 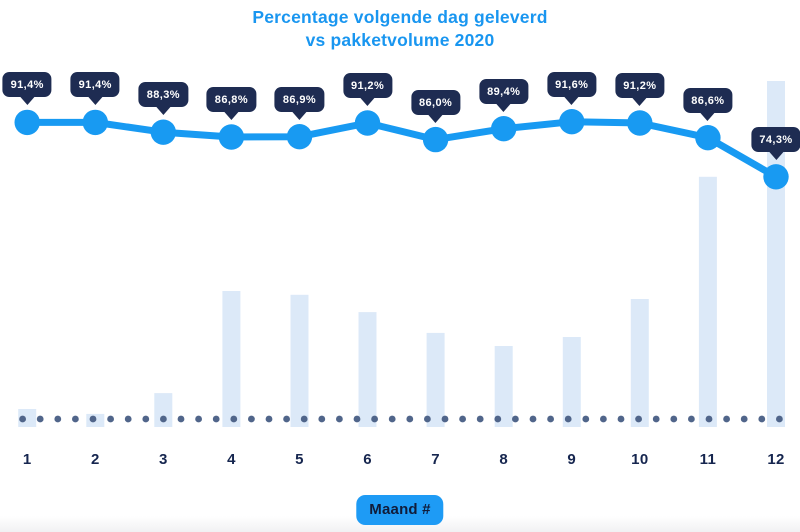 I want to click on x-axis-label-4: 4, so click(x=231, y=459).